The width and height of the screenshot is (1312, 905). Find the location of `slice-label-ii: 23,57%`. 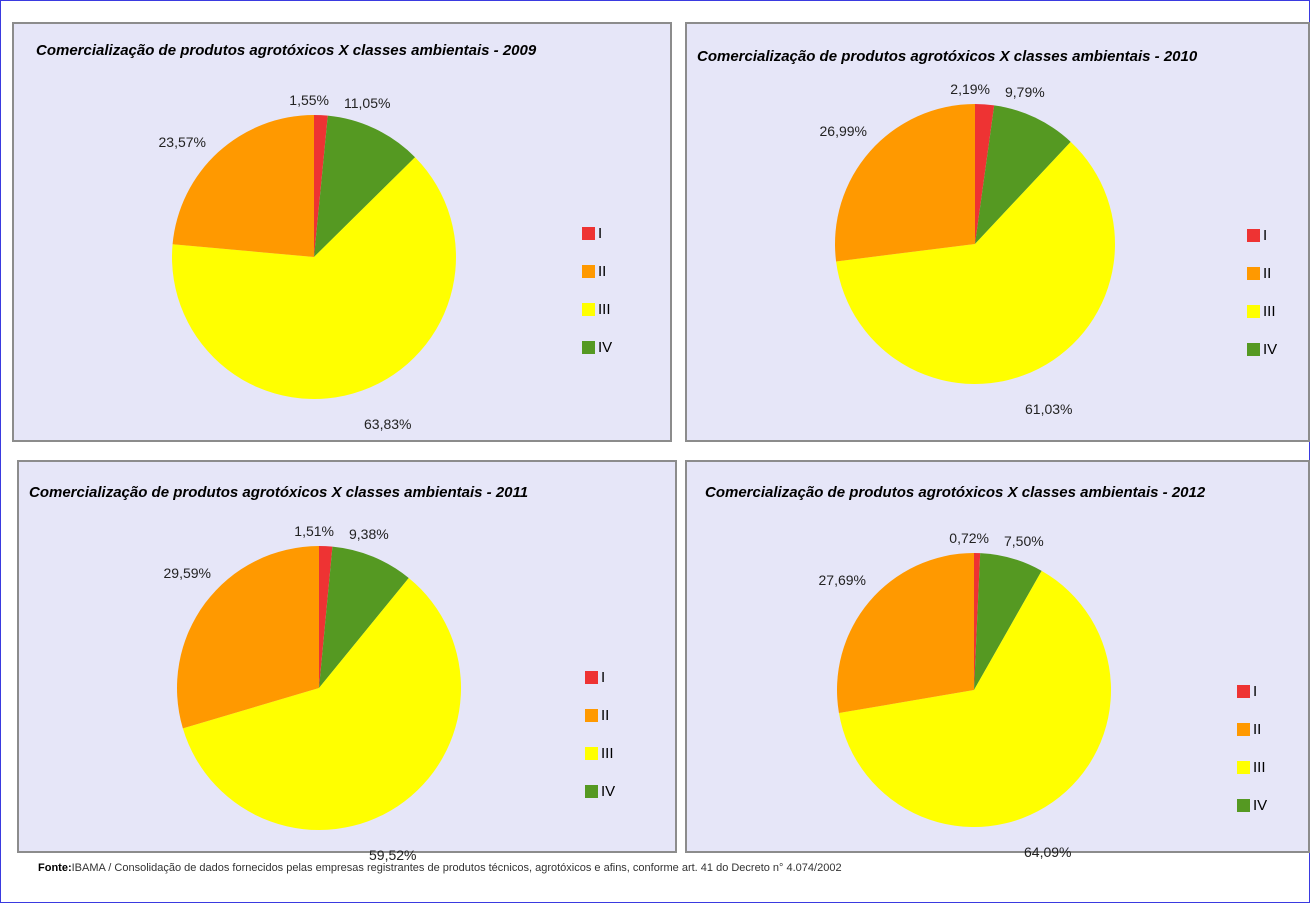

slice-label-ii: 23,57% is located at coordinates (182, 142).